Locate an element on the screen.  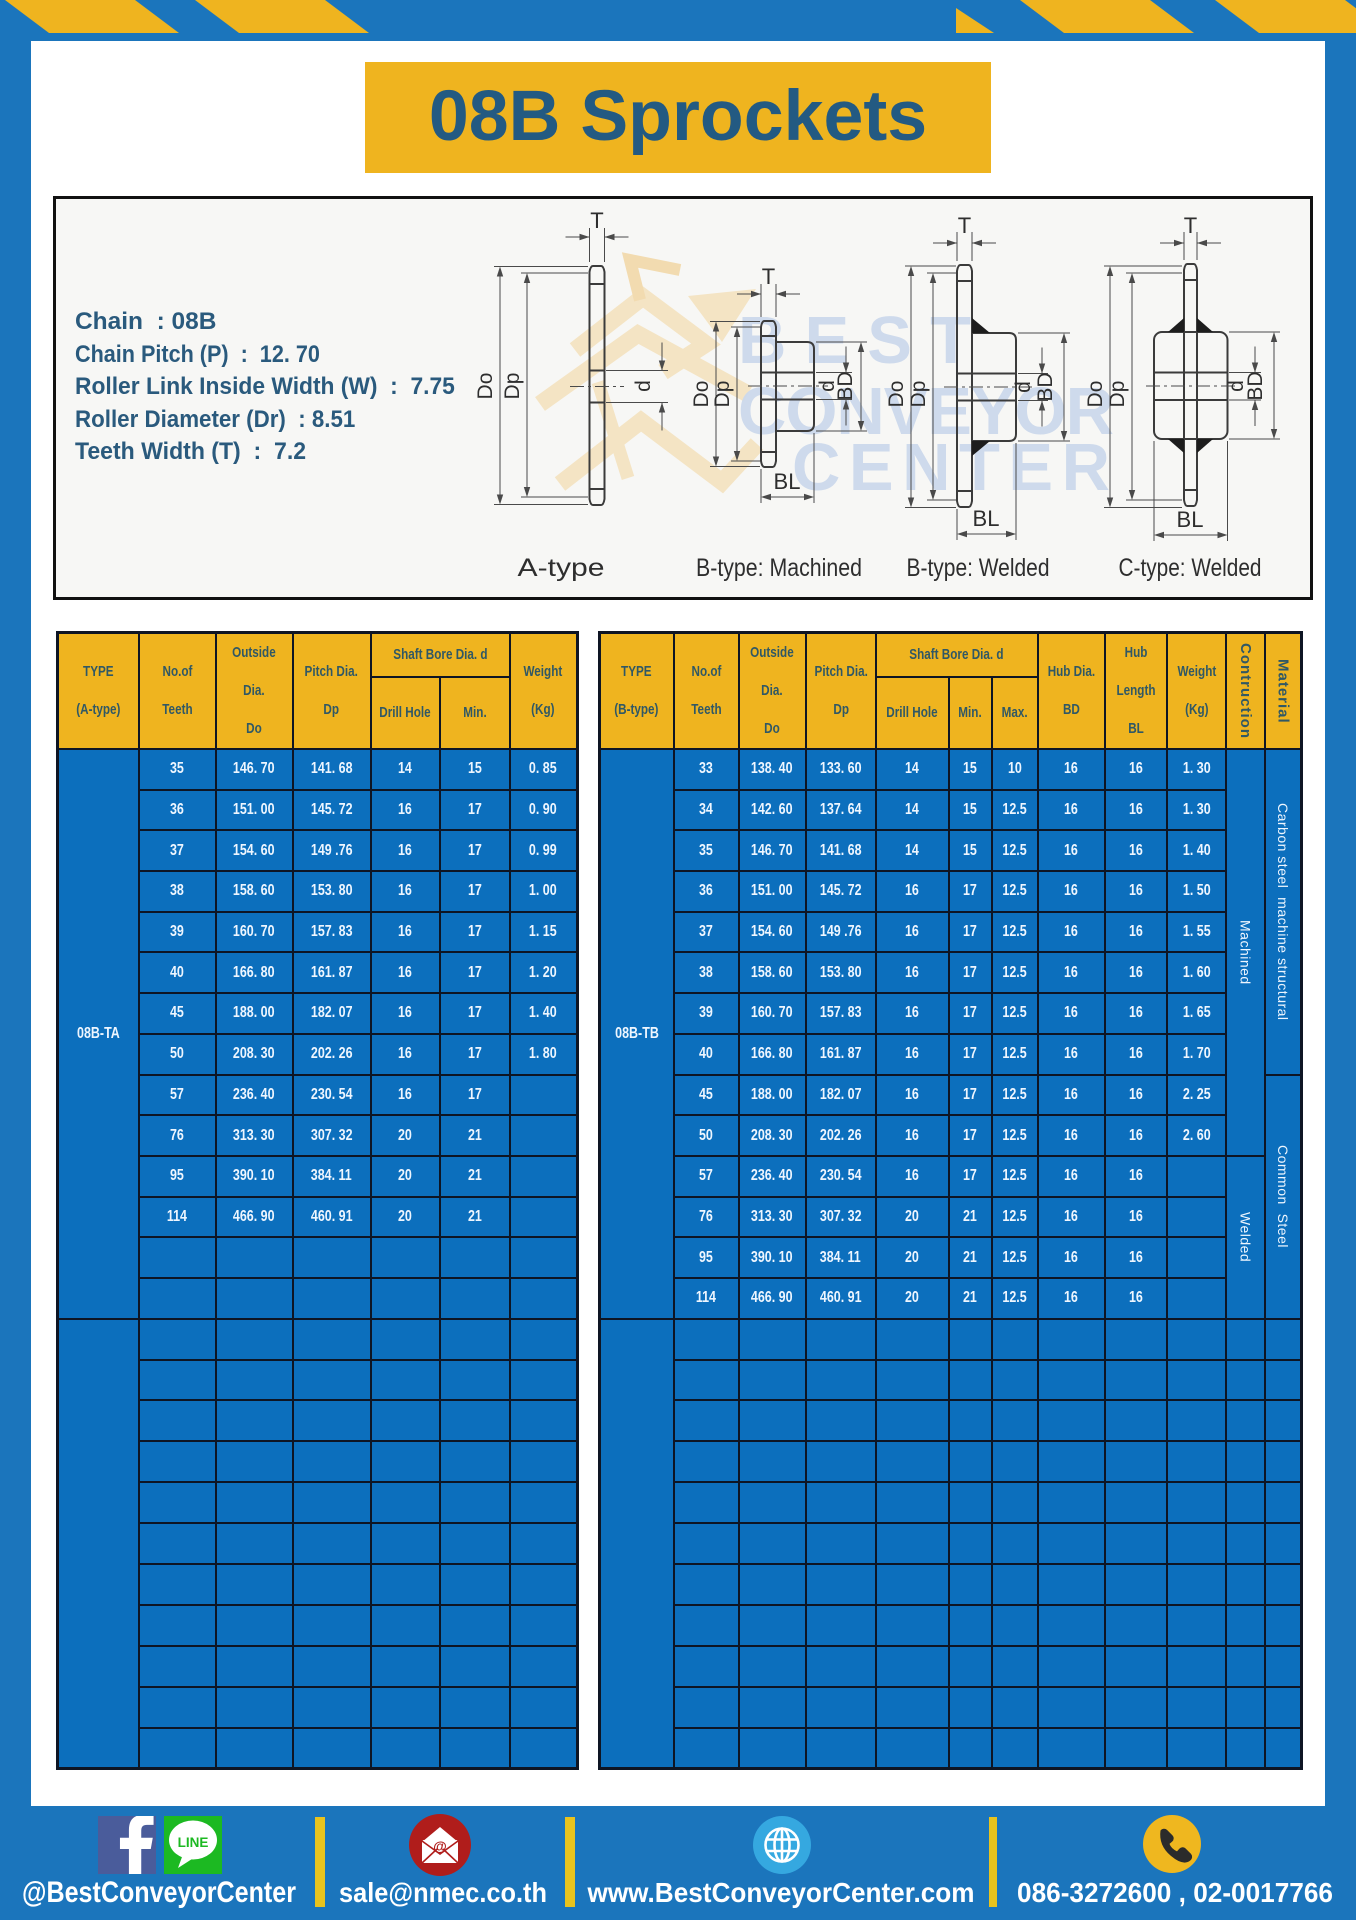
svg-text: 086-3272600 , 02-0017766 is located at coordinates (1175, 1892).